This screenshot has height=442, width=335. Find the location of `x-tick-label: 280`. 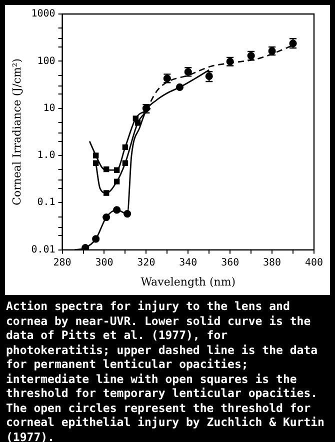

x-tick-label: 280 is located at coordinates (62, 262).